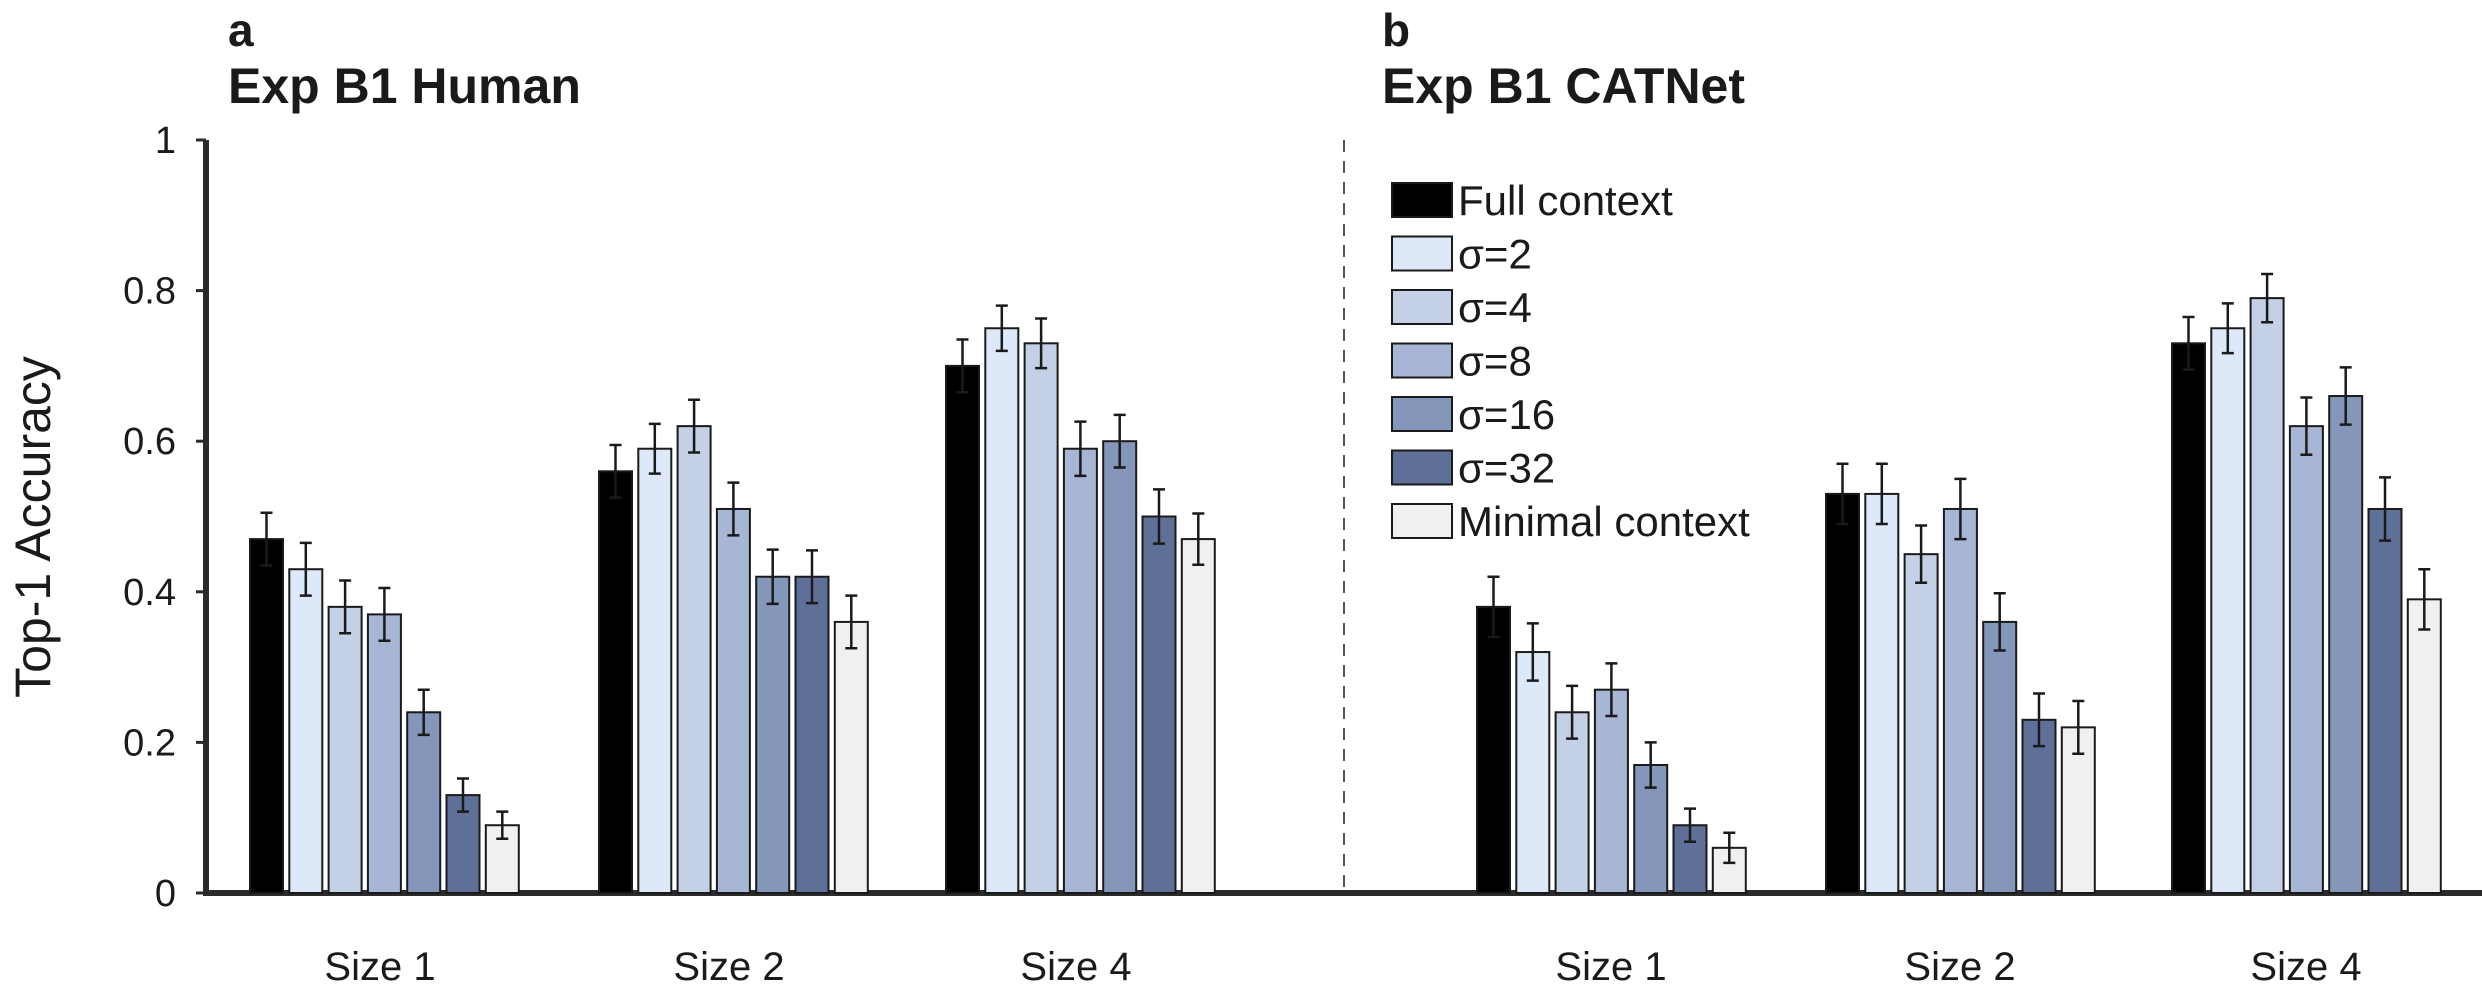 Image resolution: width=2482 pixels, height=1005 pixels. What do you see at coordinates (149, 743) in the screenshot?
I see `y-tick-label: 0.2` at bounding box center [149, 743].